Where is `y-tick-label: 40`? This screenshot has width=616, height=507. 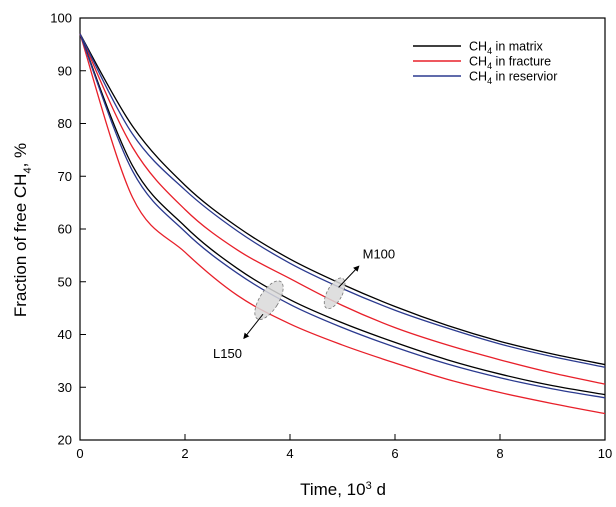 y-tick-label: 40 is located at coordinates (65, 334).